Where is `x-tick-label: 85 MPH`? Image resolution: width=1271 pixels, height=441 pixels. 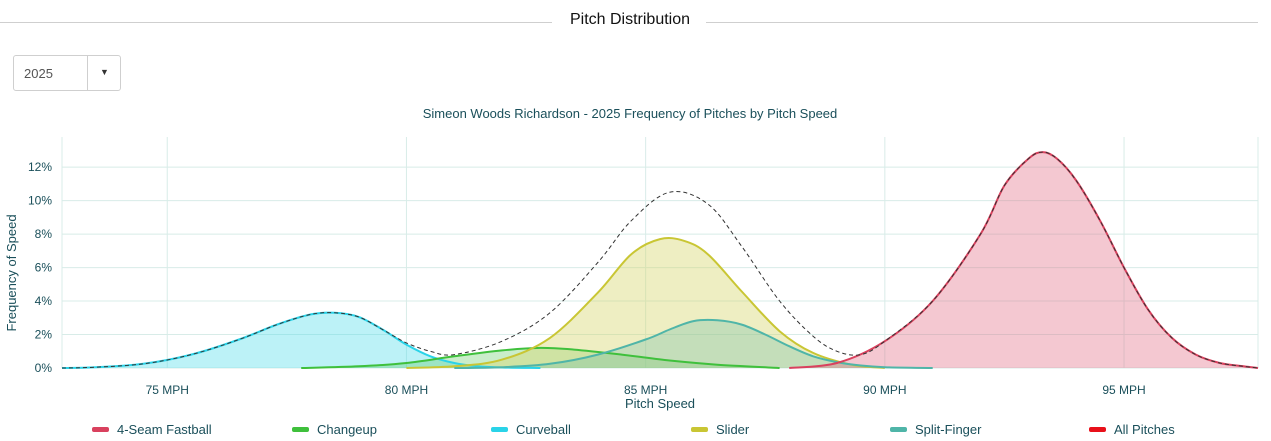 x-tick-label: 85 MPH is located at coordinates (645, 390).